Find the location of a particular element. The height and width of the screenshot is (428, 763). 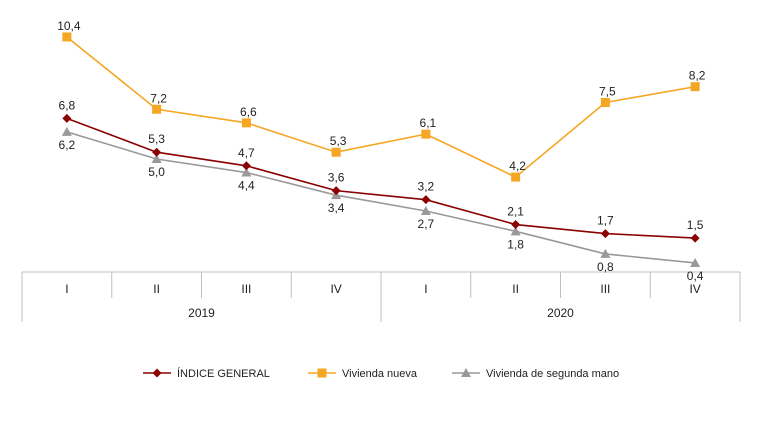

data-label: 10,4 is located at coordinates (69, 26).